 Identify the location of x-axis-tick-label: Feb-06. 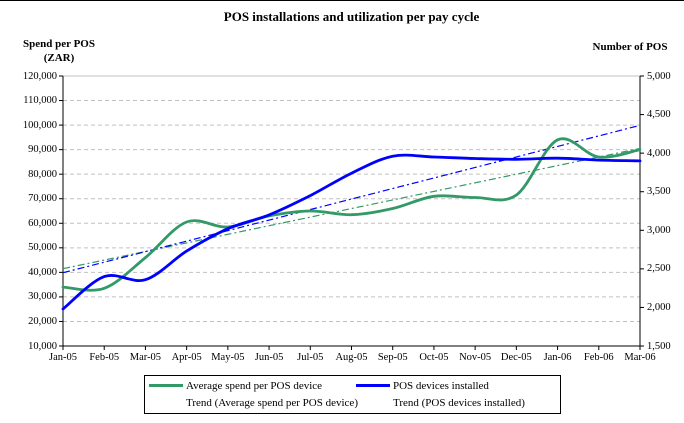
(598, 357).